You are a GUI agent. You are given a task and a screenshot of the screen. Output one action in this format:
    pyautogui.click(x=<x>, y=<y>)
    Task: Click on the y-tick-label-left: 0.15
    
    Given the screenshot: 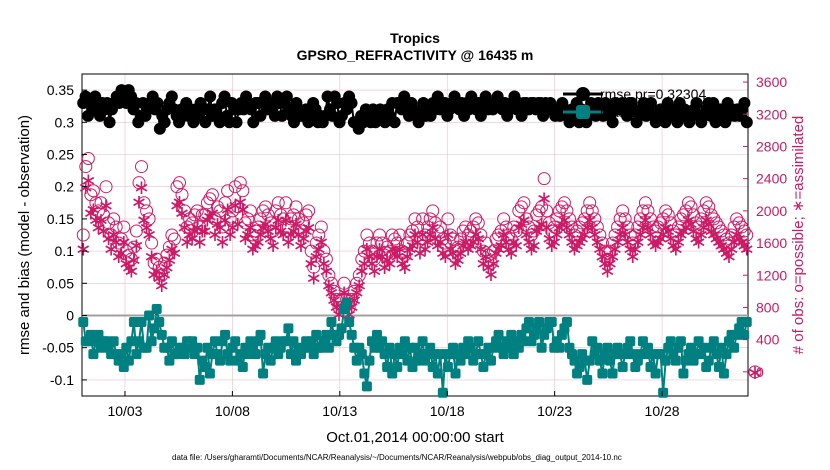 What is the action you would take?
    pyautogui.click(x=60, y=219)
    